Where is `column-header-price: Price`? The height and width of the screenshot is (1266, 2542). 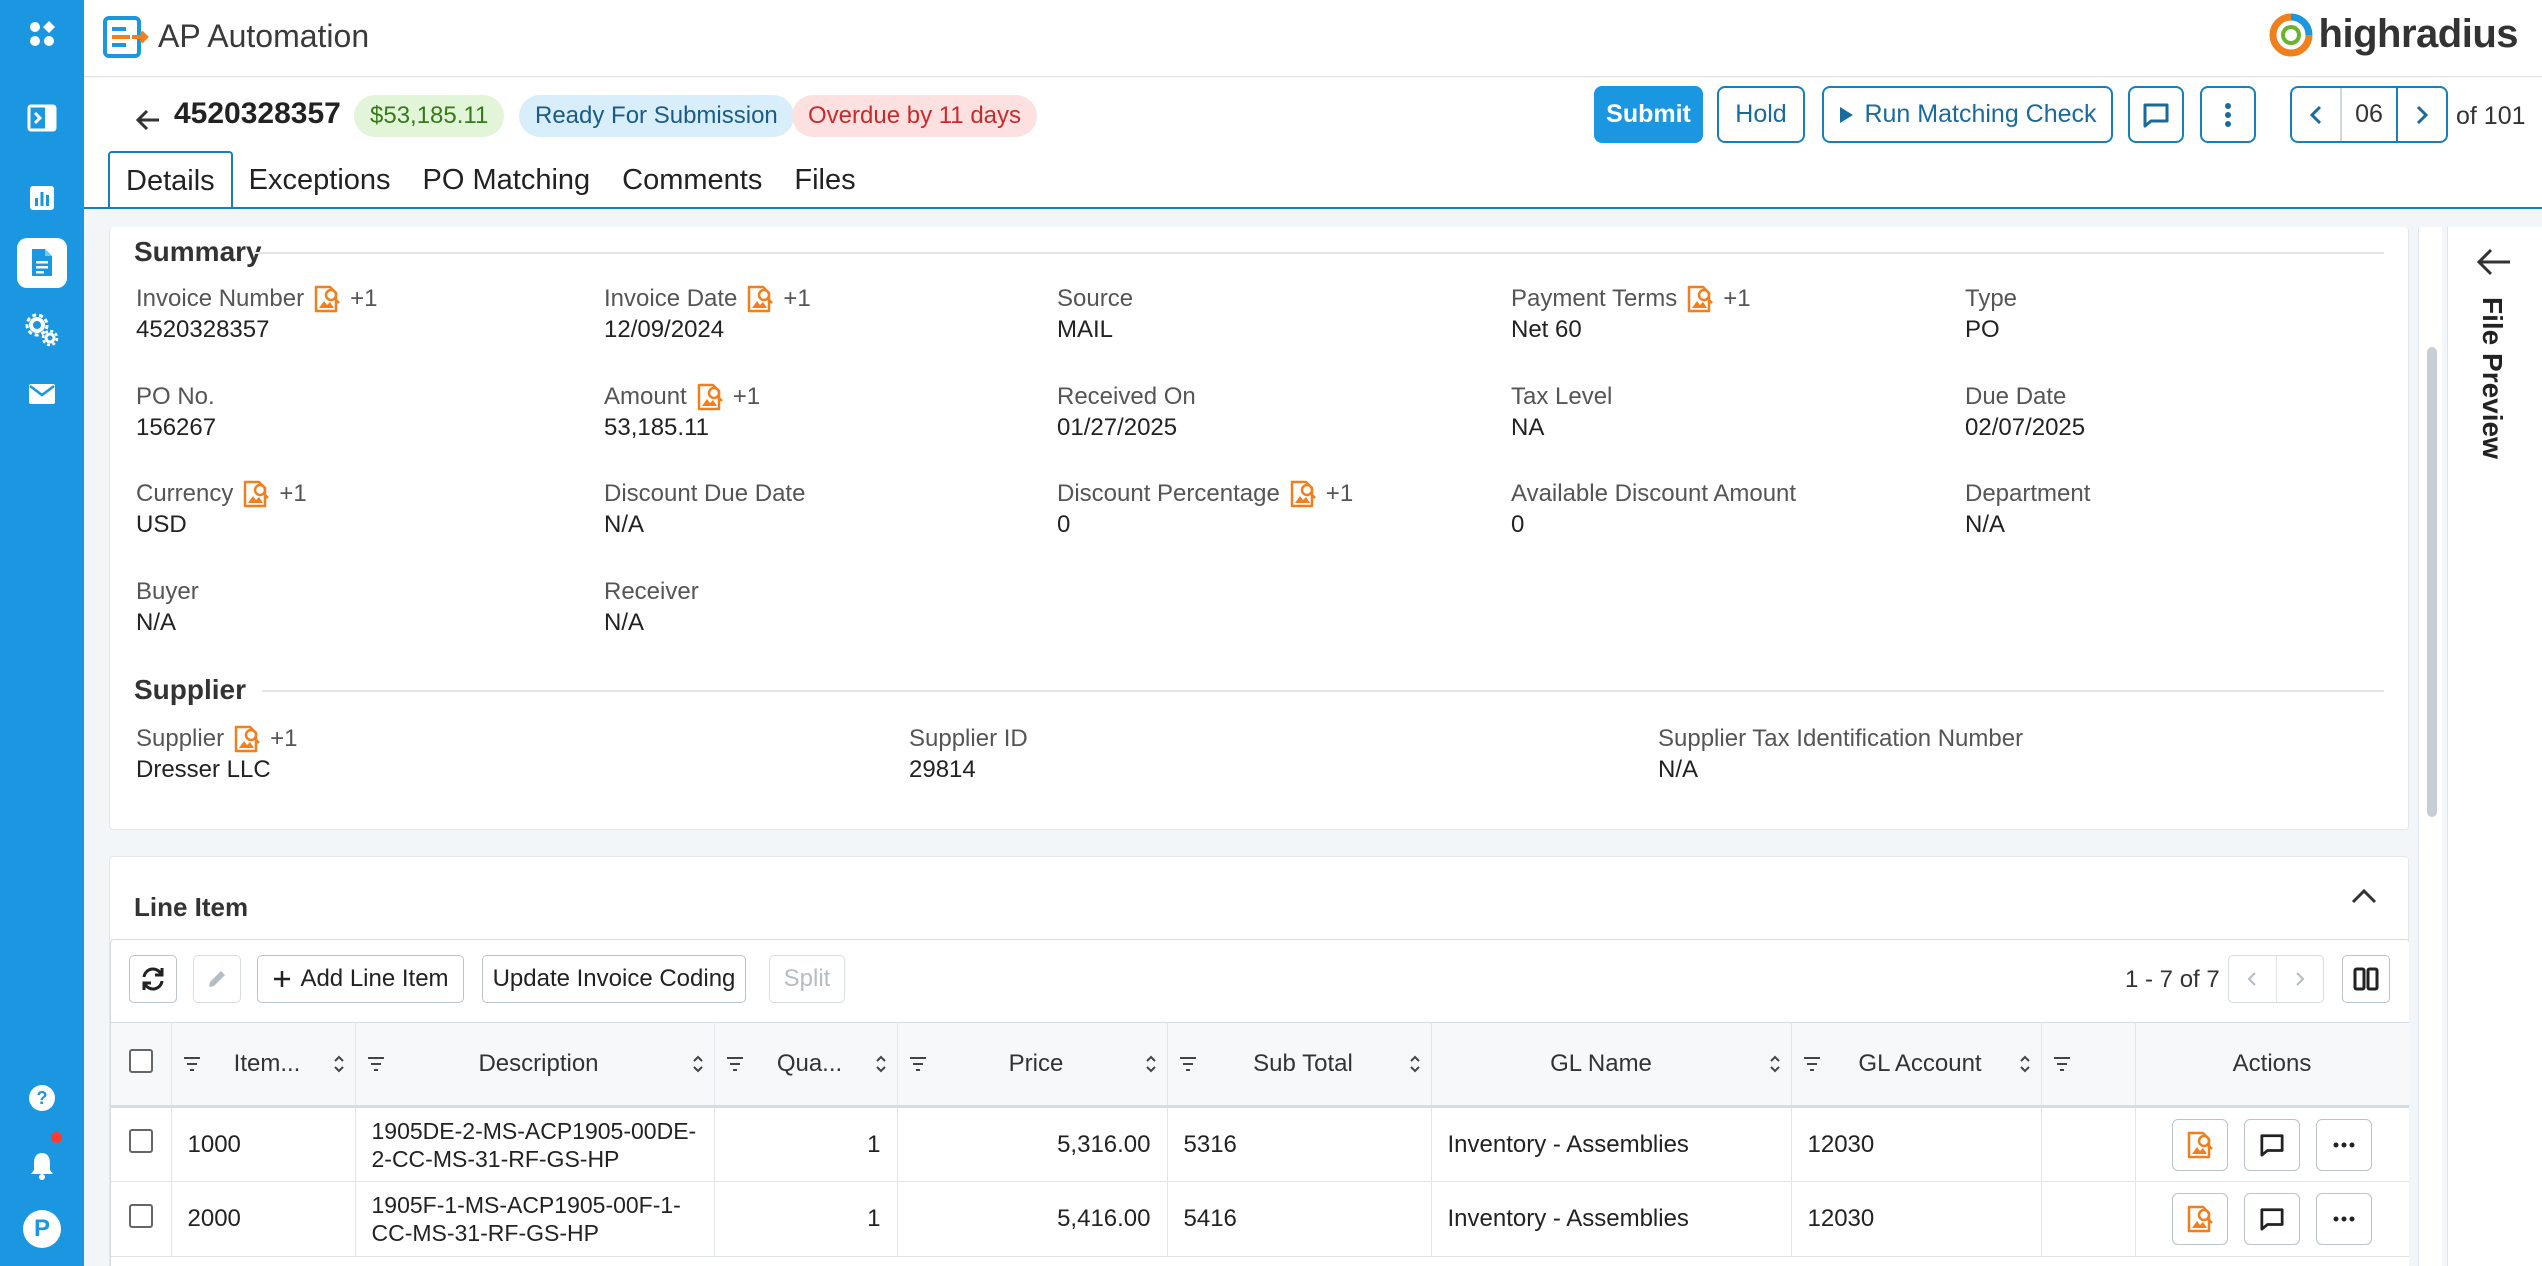 column-header-price: Price is located at coordinates (1032, 1065).